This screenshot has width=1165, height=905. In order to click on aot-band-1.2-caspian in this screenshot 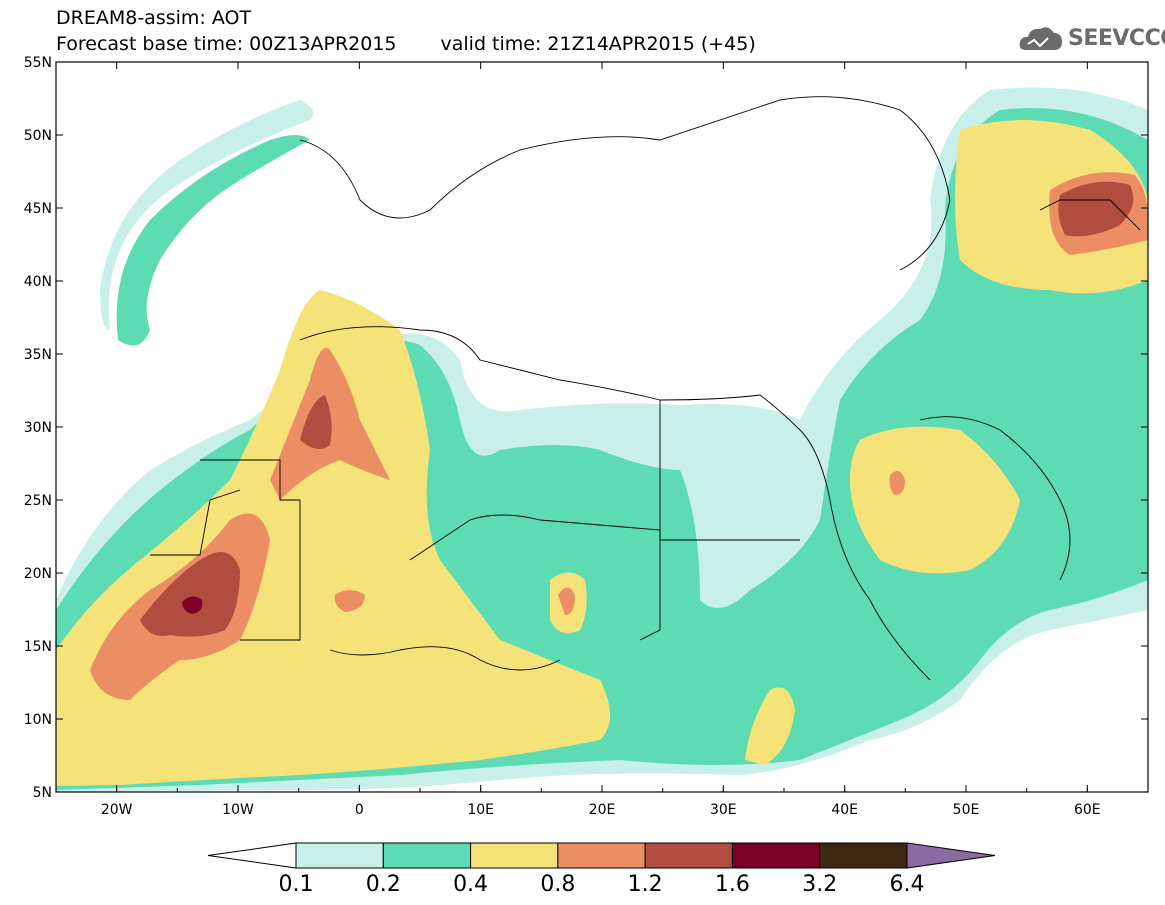, I will do `click(1096, 209)`.